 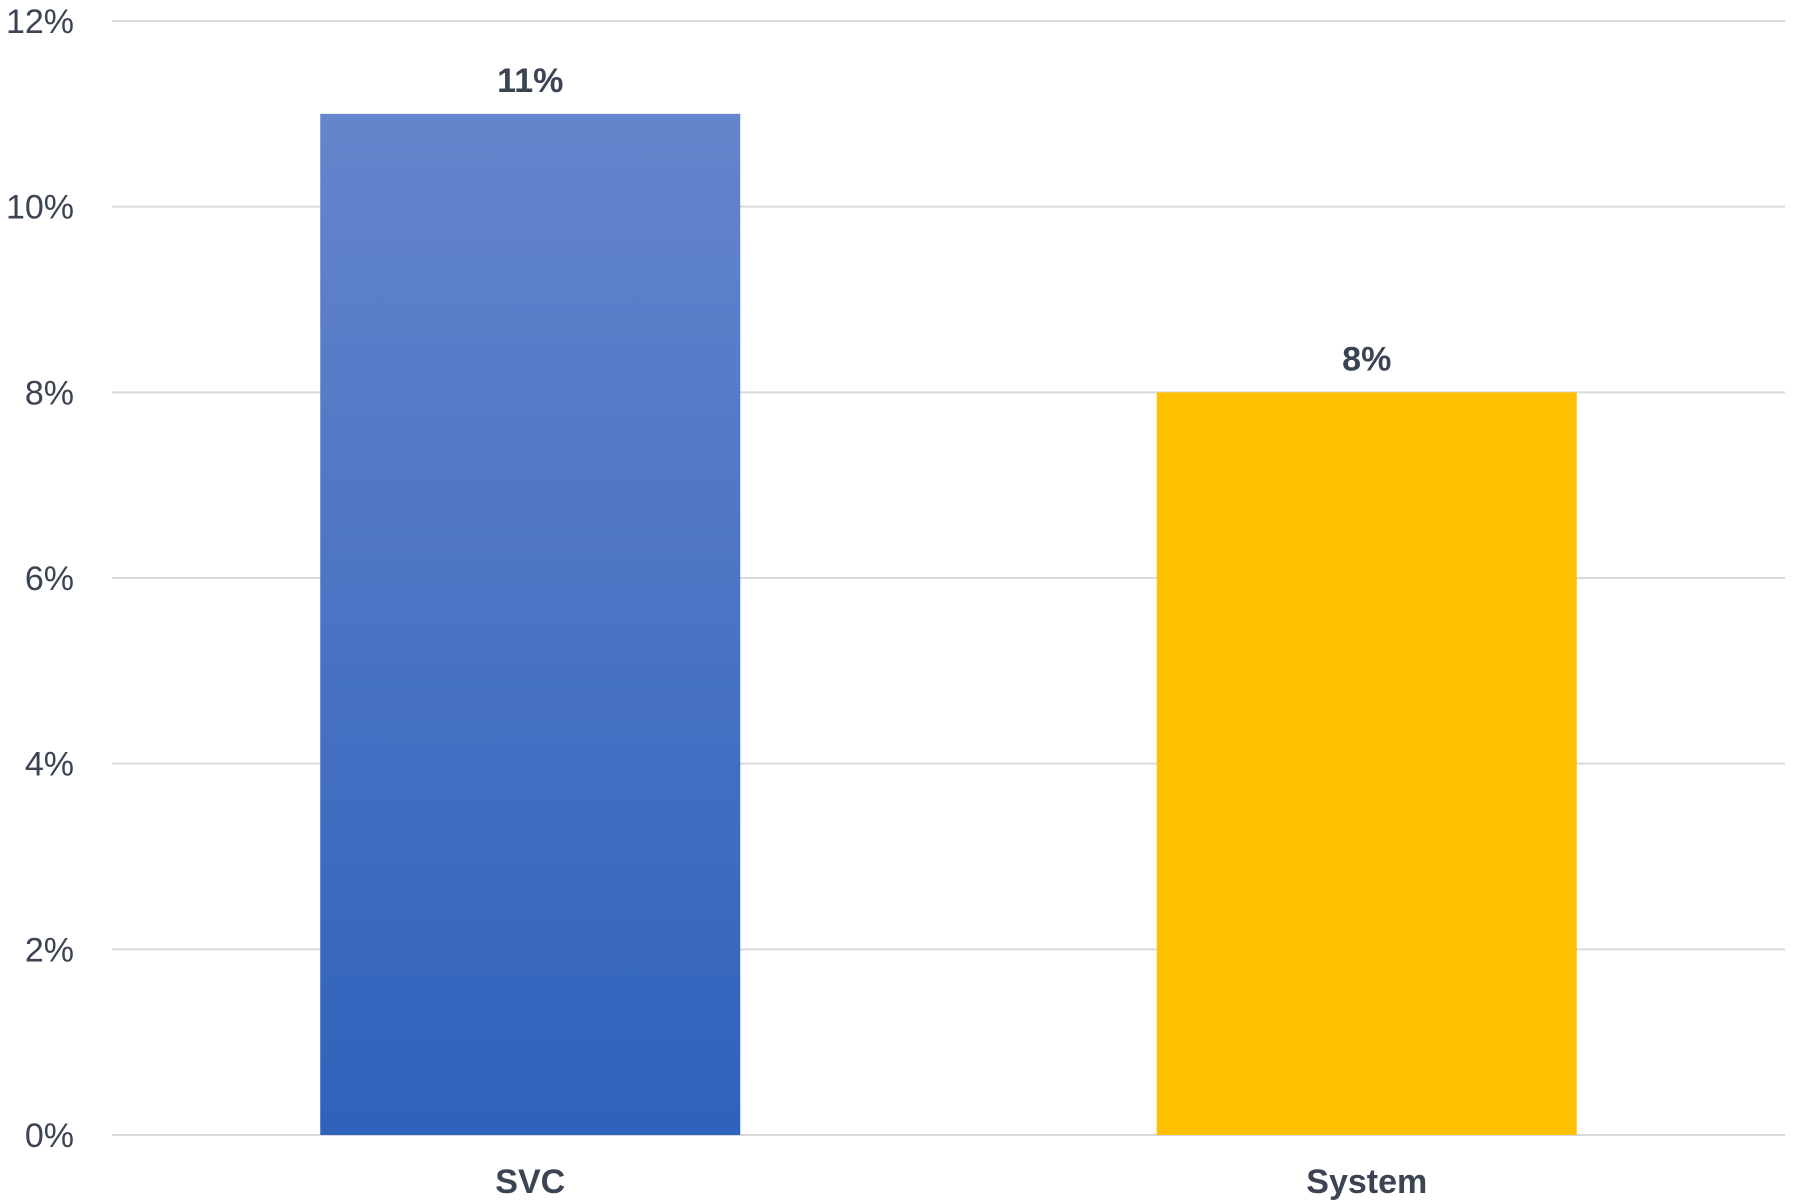 What do you see at coordinates (530, 81) in the screenshot?
I see `data-label-svc: 11%` at bounding box center [530, 81].